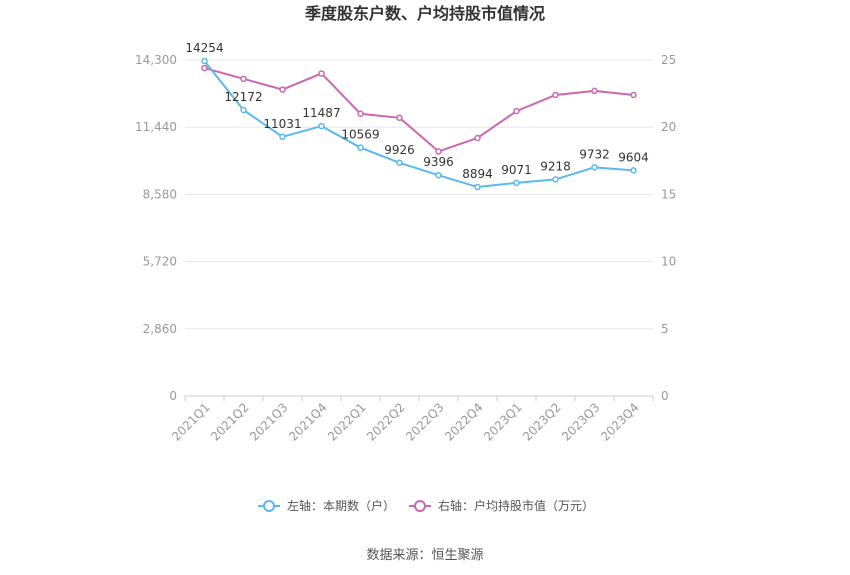 This screenshot has height=575, width=850. What do you see at coordinates (424, 555) in the screenshot?
I see `source-note: 数据来源：恒生聚源` at bounding box center [424, 555].